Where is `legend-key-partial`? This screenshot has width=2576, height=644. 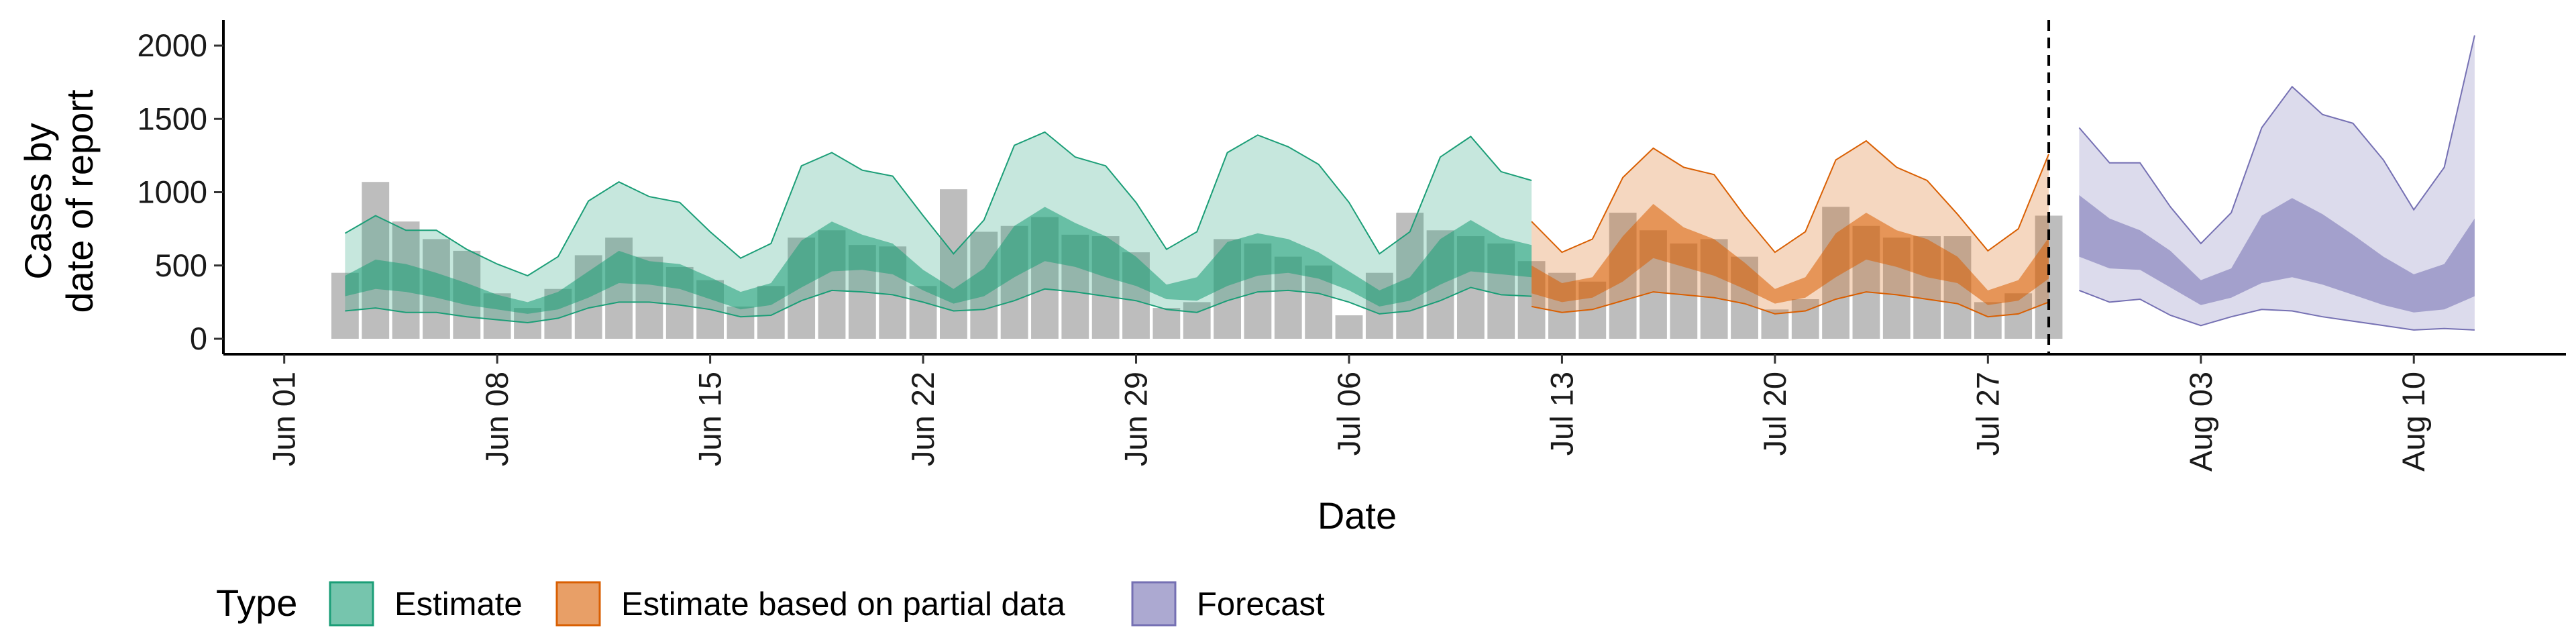 legend-key-partial is located at coordinates (578, 604).